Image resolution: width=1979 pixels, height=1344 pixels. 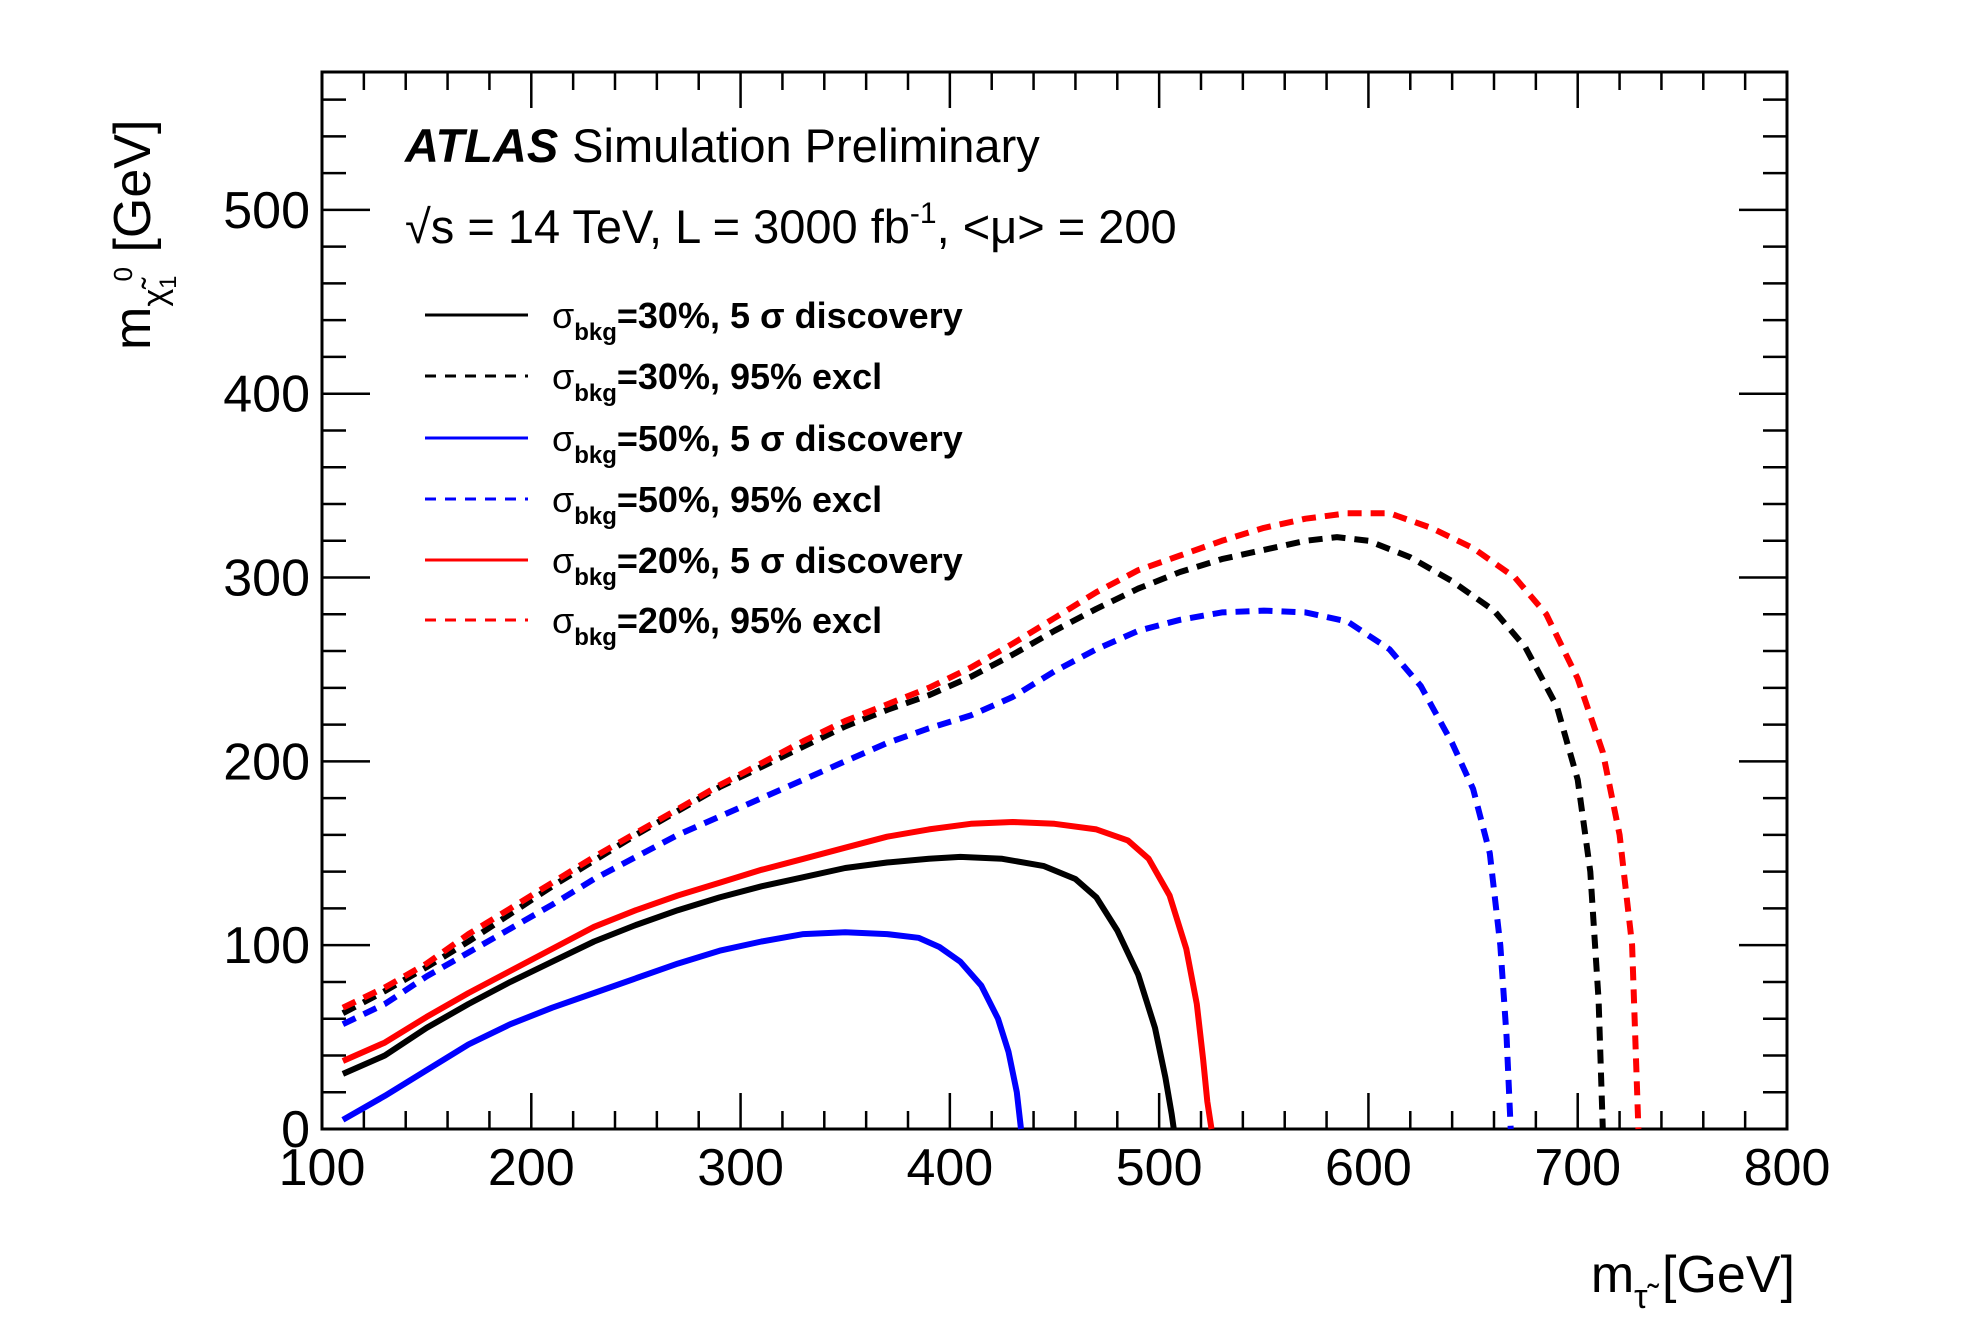 What do you see at coordinates (295, 1130) in the screenshot?
I see `y-tick-label: 0` at bounding box center [295, 1130].